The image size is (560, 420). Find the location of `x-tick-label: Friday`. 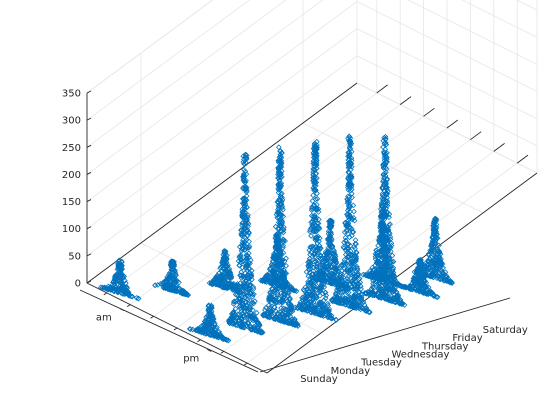

x-tick-label: Friday is located at coordinates (467, 338).